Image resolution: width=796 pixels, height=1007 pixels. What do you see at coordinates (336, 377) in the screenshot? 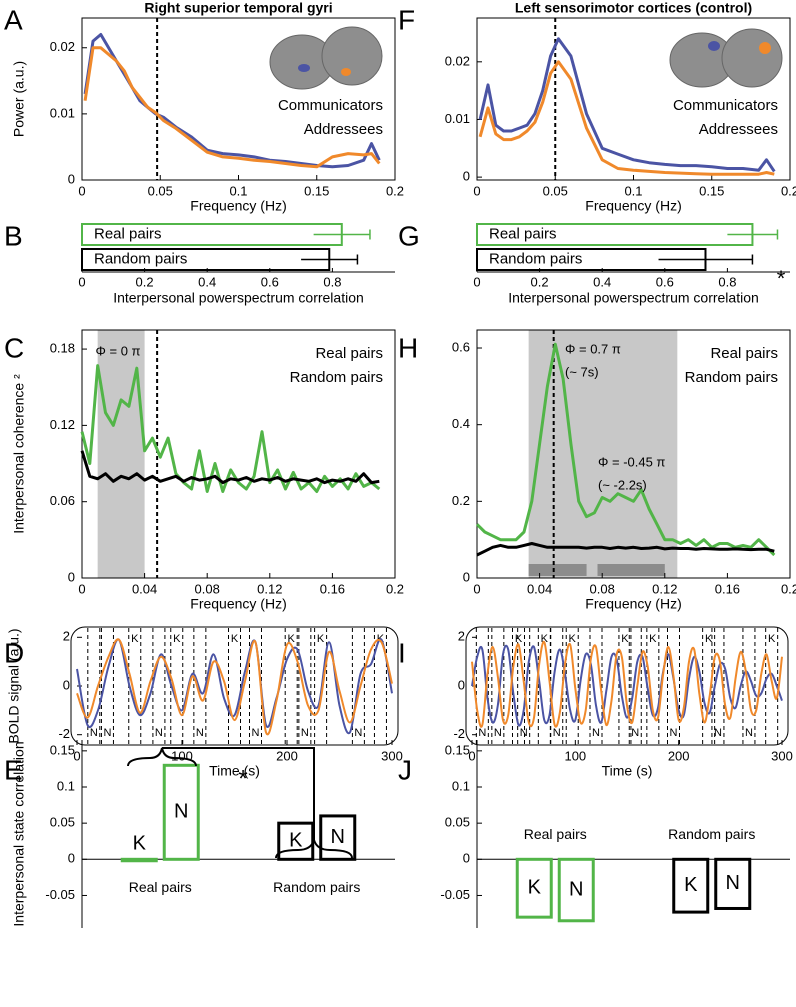
I see `legend-entry: Random pairs` at bounding box center [336, 377].